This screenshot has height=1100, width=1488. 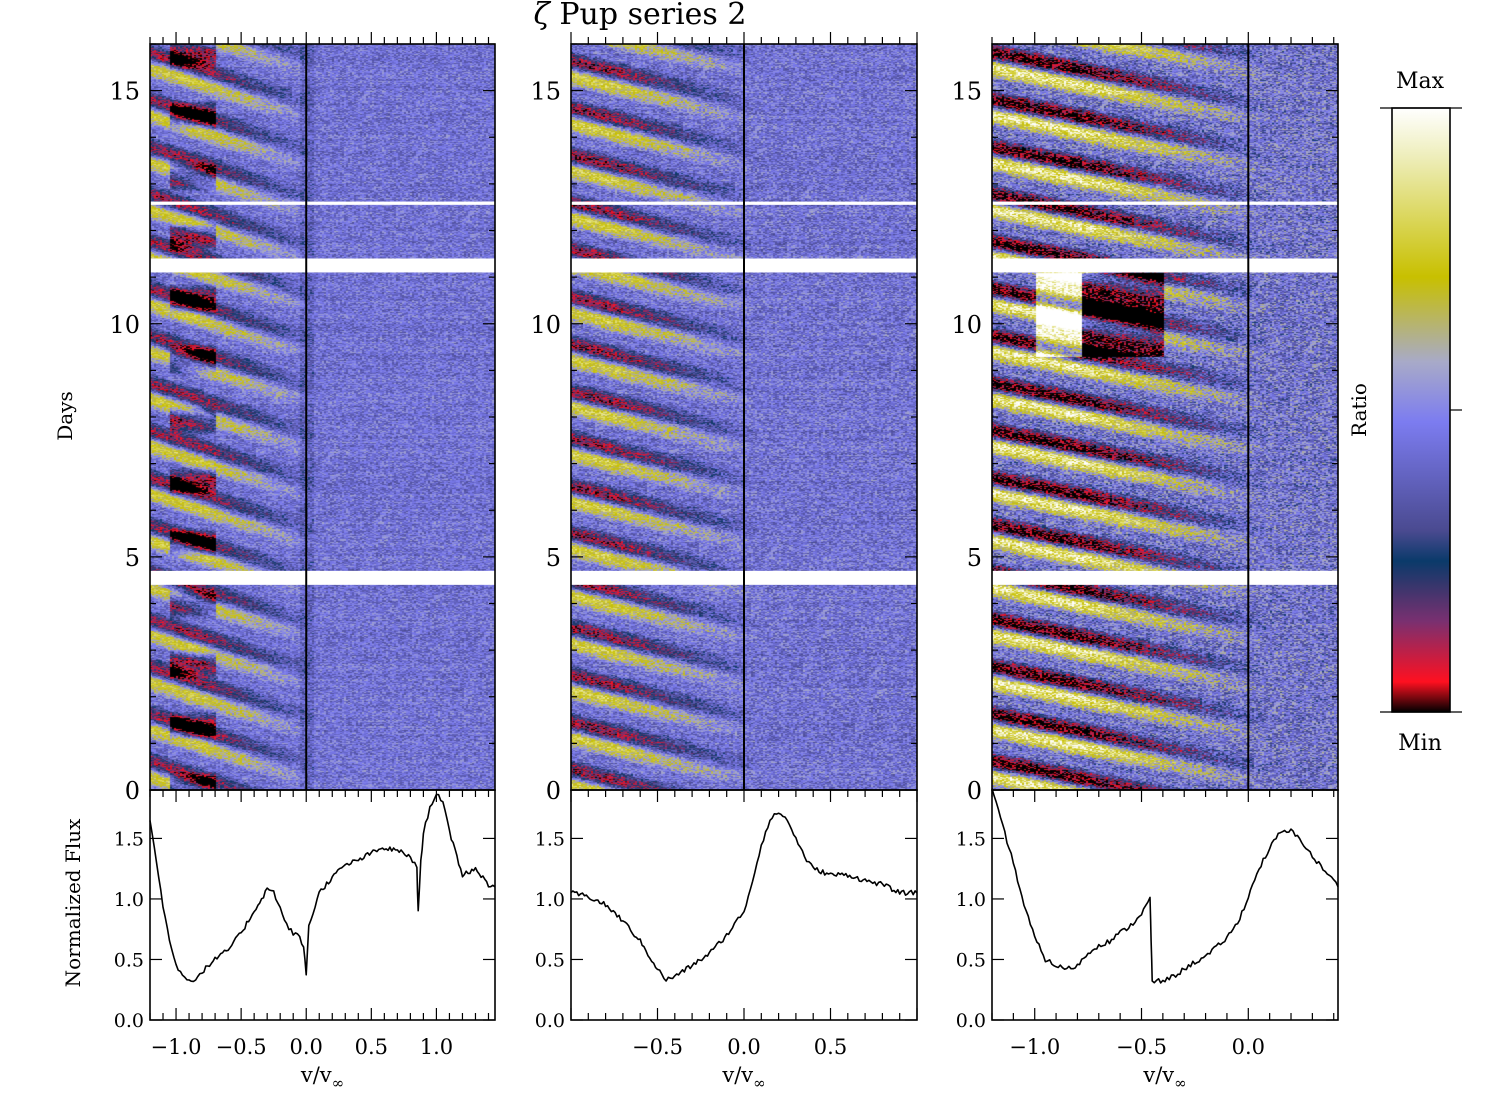 What do you see at coordinates (1420, 81) in the screenshot?
I see `colorbar-max-label: Max` at bounding box center [1420, 81].